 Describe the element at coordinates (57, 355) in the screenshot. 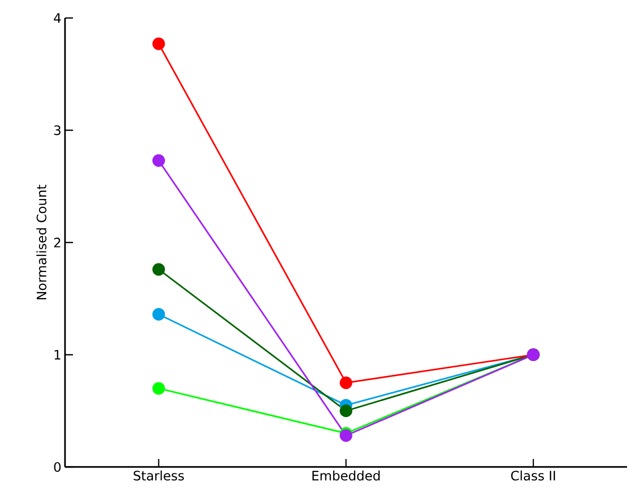

I see `y-tick-label: 1` at that location.